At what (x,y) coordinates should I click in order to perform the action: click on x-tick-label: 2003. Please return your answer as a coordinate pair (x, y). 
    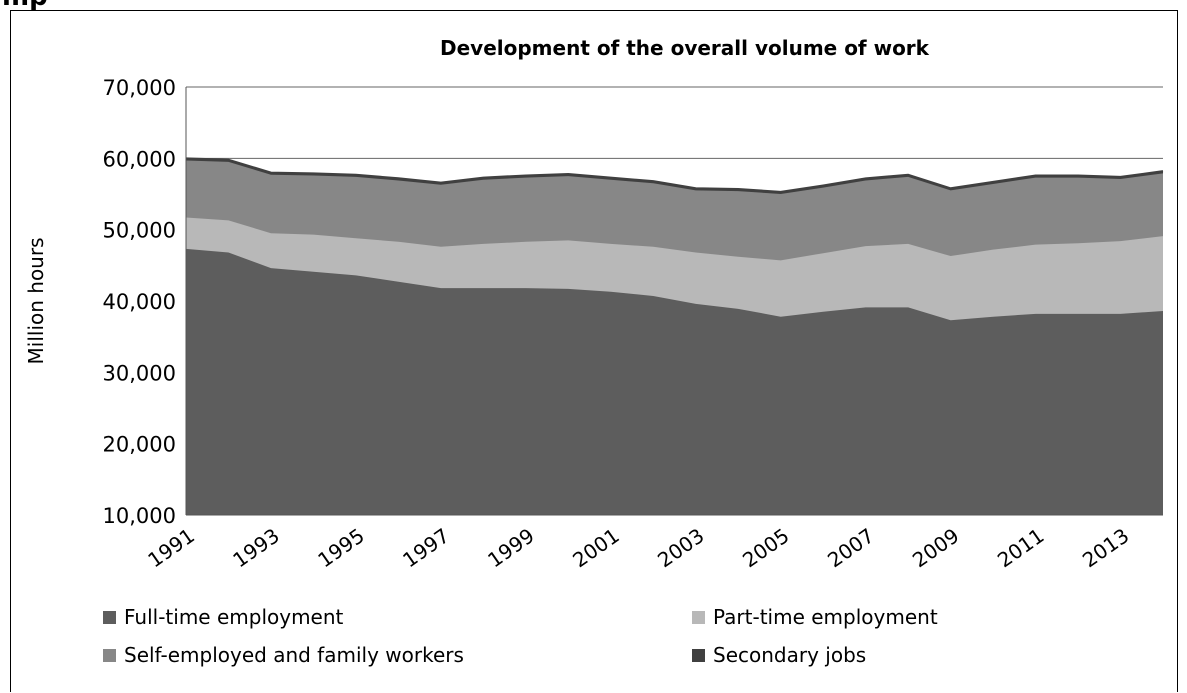
    Looking at the image, I should click on (680, 547).